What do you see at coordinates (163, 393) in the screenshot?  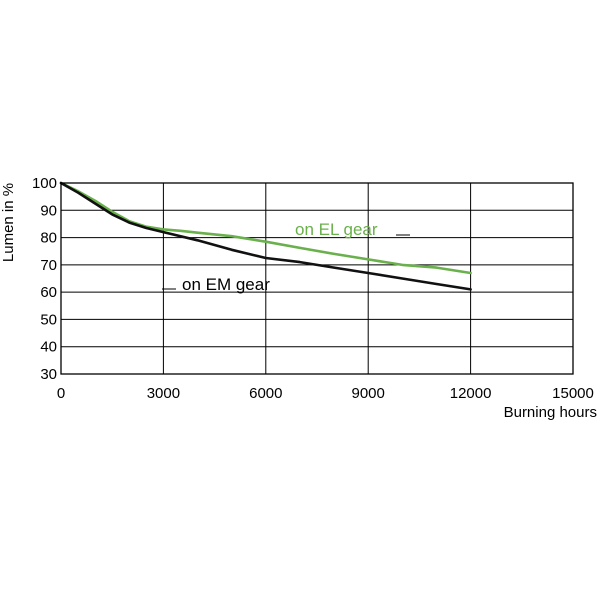 I see `x-tick-label: 3000` at bounding box center [163, 393].